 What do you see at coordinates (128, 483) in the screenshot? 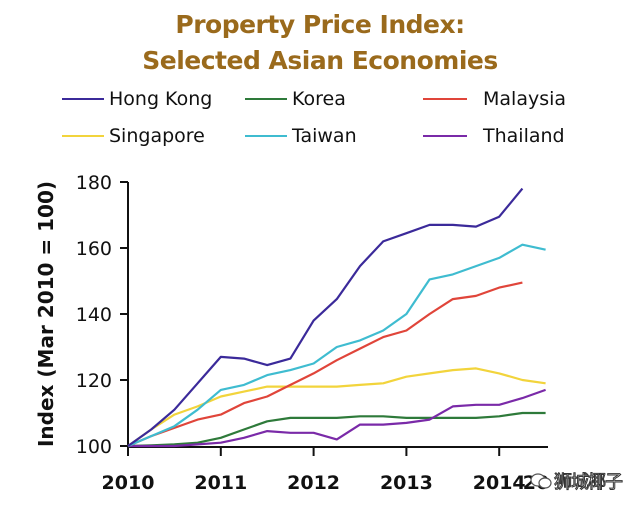
I see `x-tick-label: 2010` at bounding box center [128, 483].